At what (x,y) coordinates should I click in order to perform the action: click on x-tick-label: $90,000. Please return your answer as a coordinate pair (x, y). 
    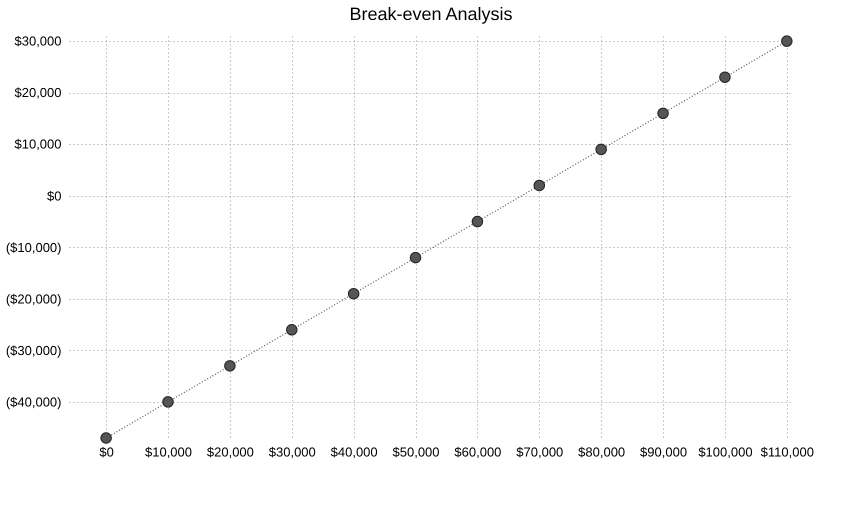
    Looking at the image, I should click on (664, 452).